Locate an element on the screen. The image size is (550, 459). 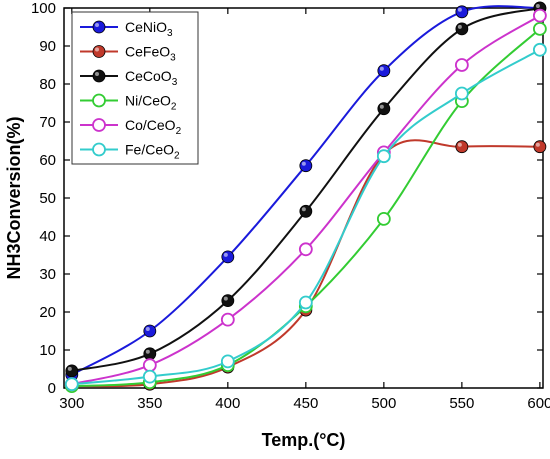
legend-item-cecoo3: CeCoO3 is located at coordinates (129, 78).